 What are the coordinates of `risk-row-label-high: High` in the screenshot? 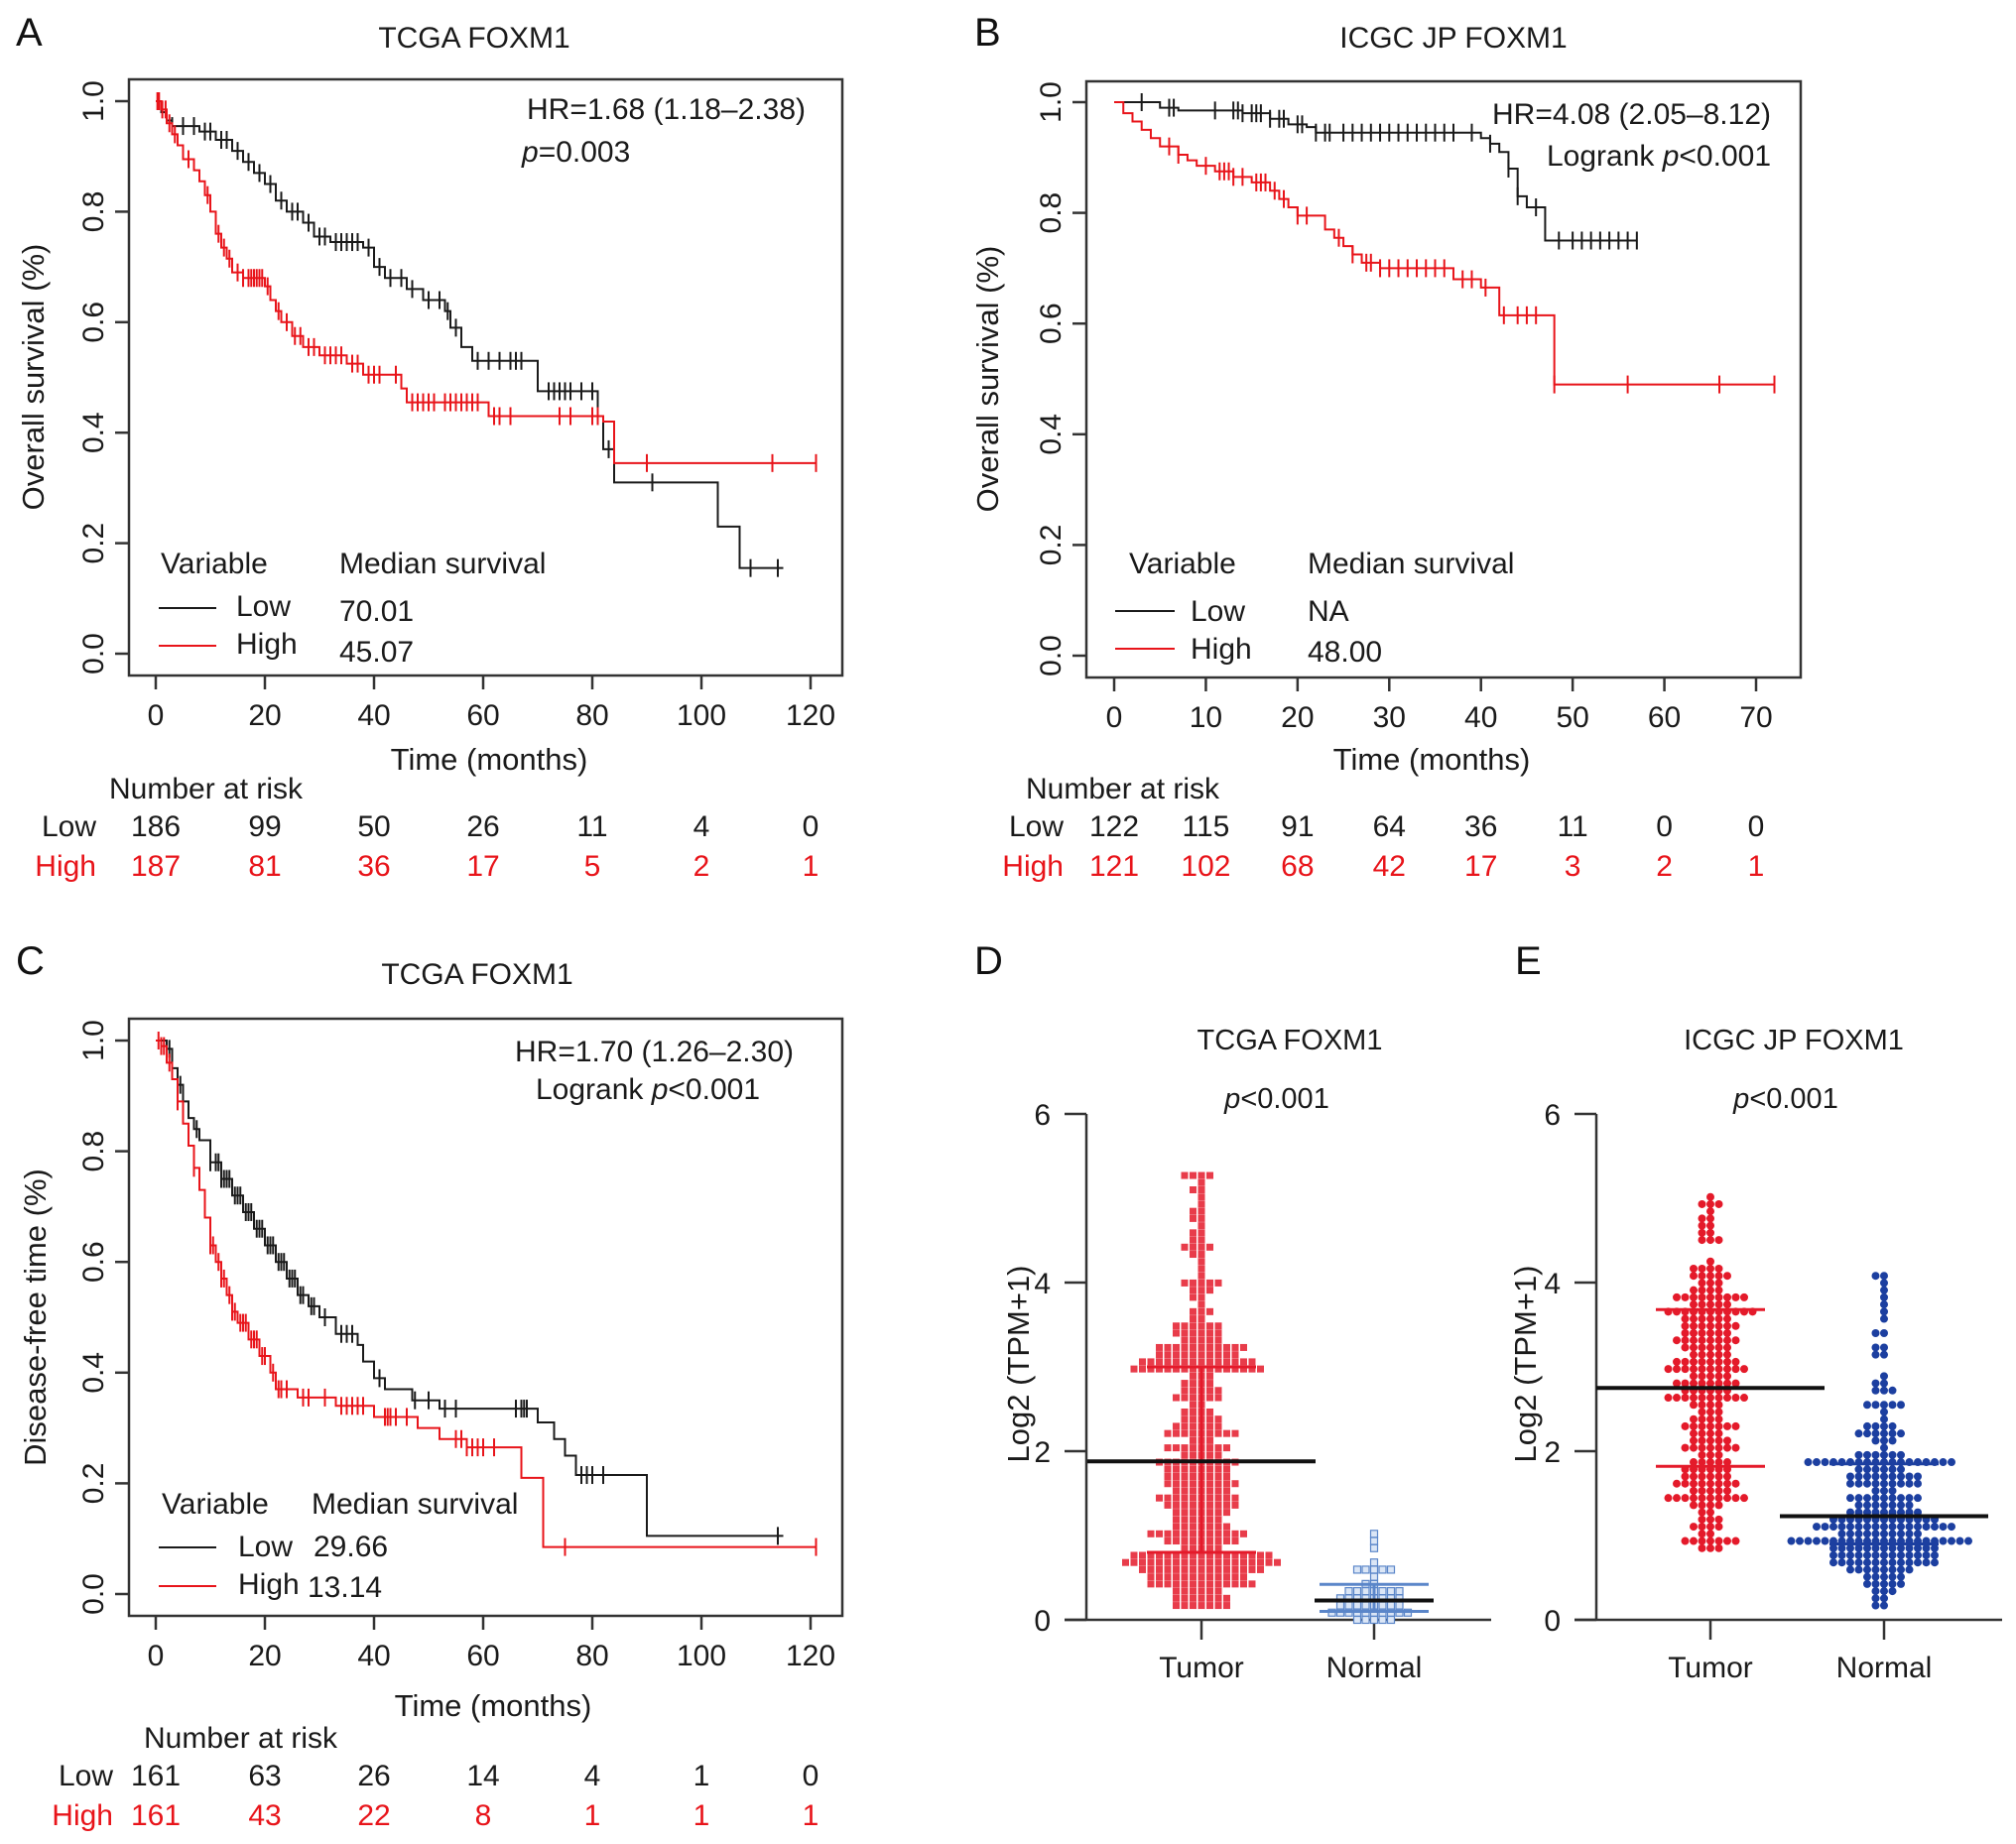 It's located at (65, 866).